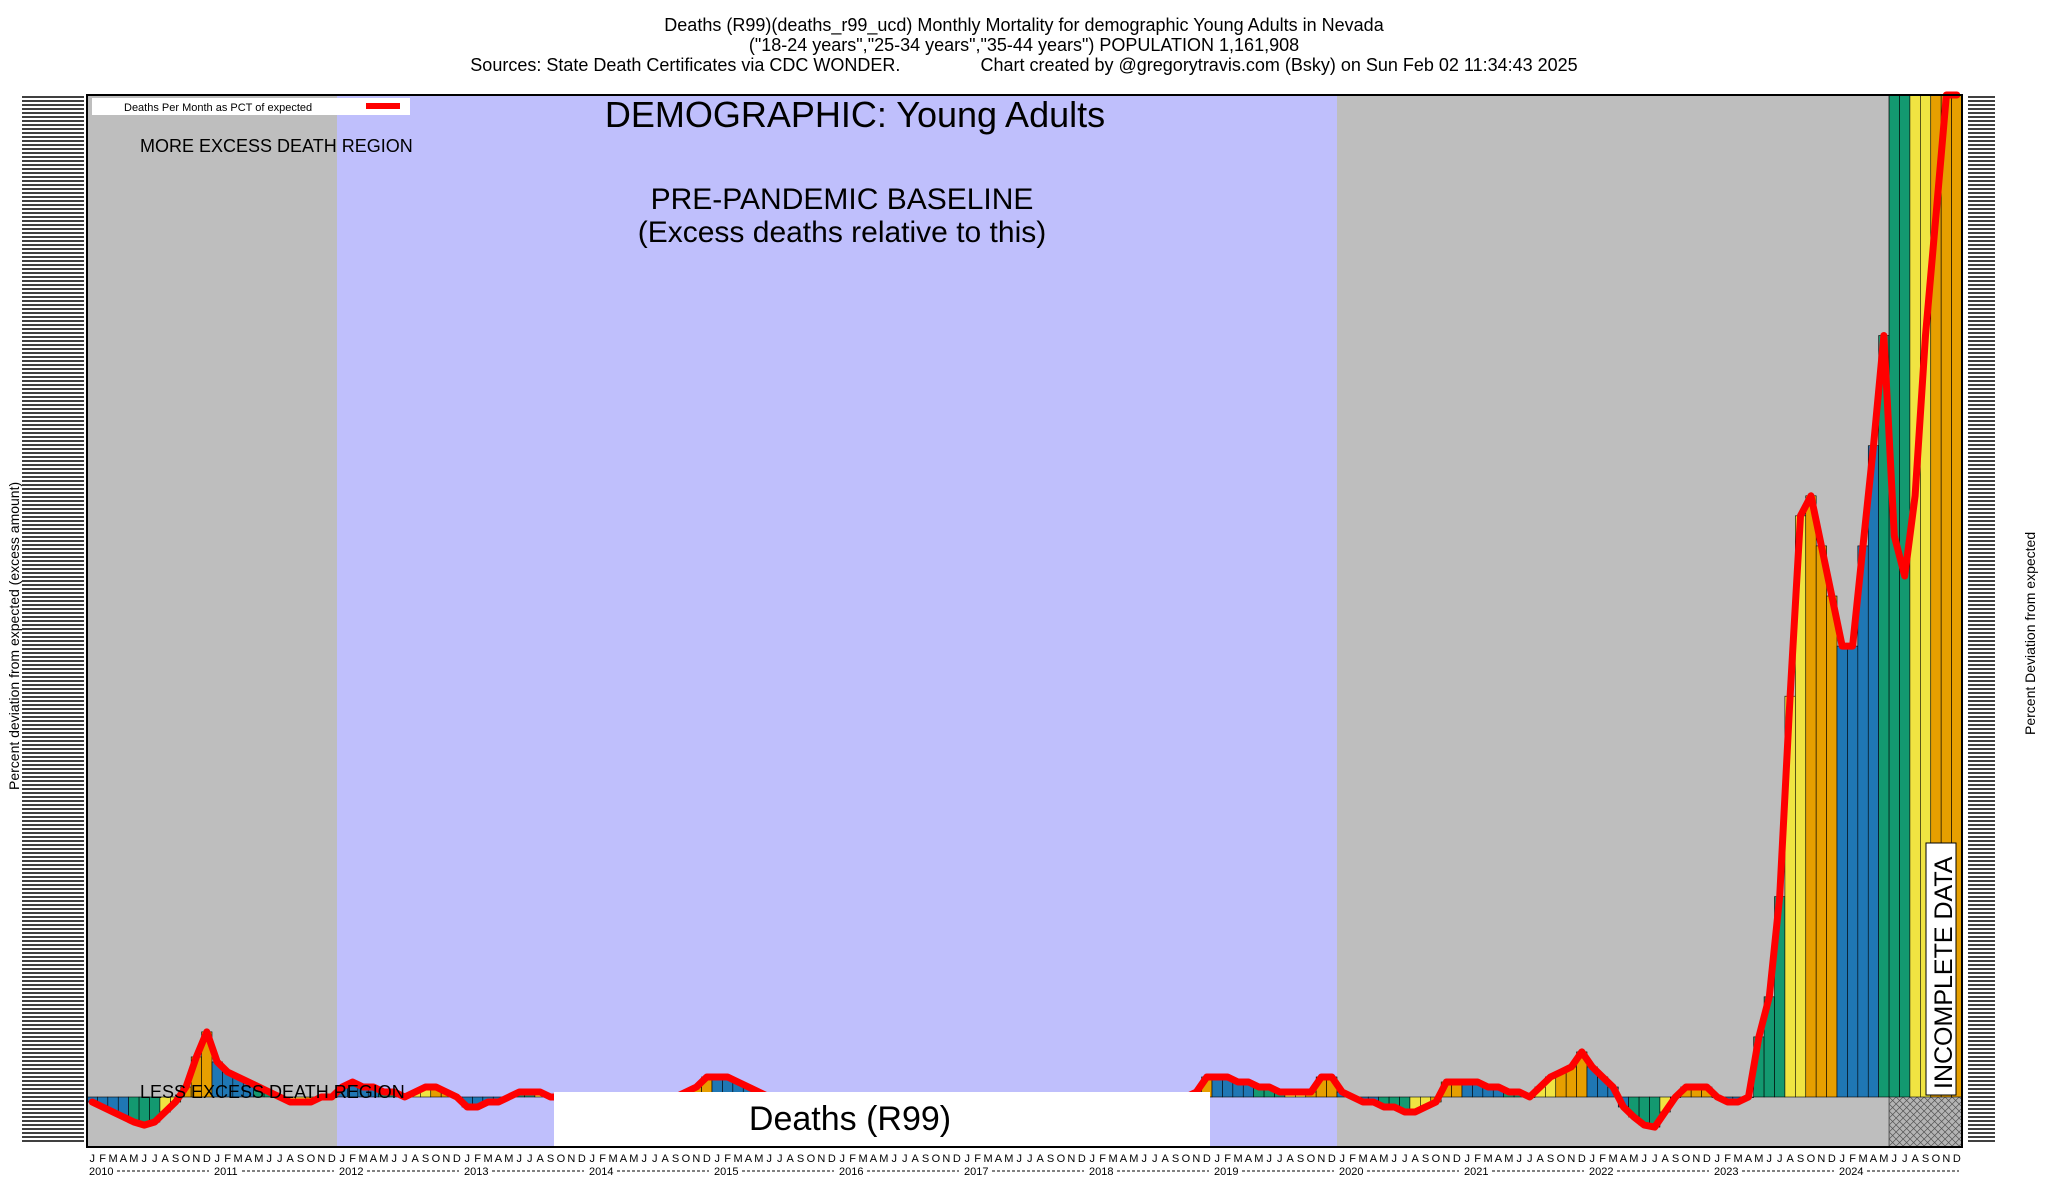 This screenshot has width=2048, height=1200. What do you see at coordinates (1601, 1172) in the screenshot?
I see `year-tick-label: 2022` at bounding box center [1601, 1172].